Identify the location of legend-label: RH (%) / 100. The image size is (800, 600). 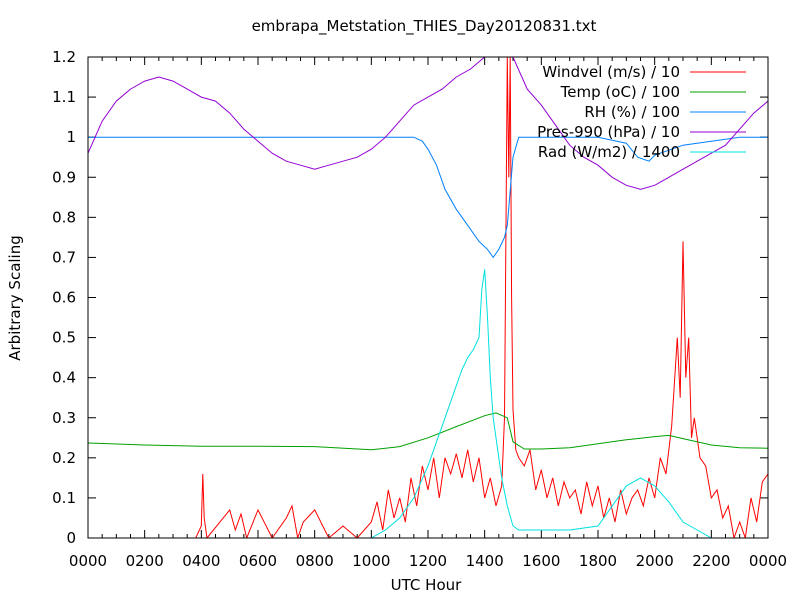
(632, 112).